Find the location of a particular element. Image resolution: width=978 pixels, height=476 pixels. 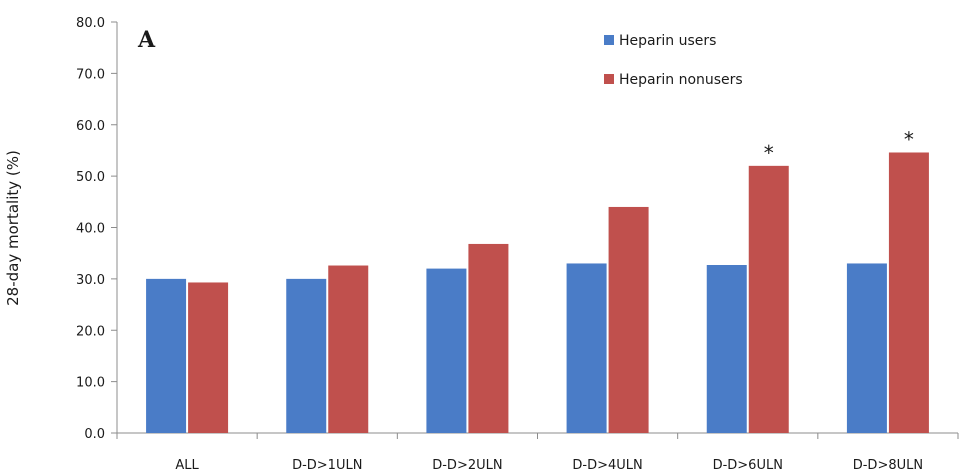

y-tick-label: 50.0 is located at coordinates (90, 177).